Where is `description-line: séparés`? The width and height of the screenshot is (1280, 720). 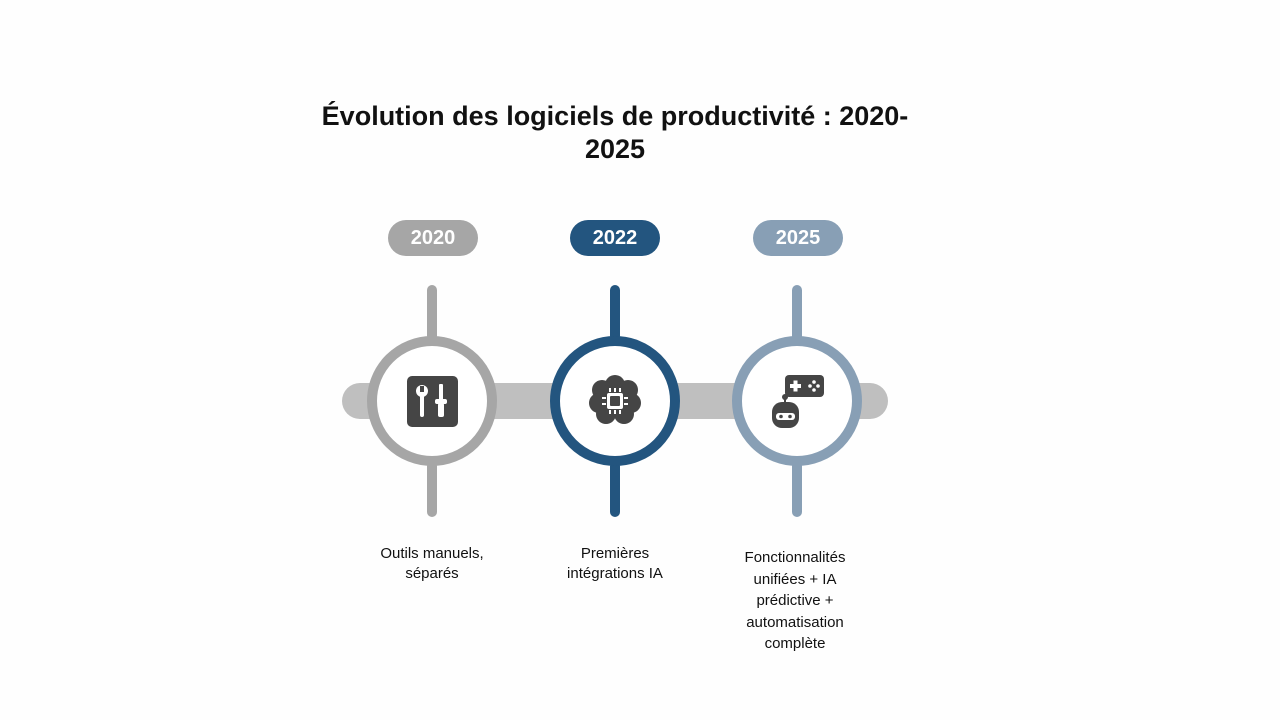
description-line: séparés is located at coordinates (432, 573).